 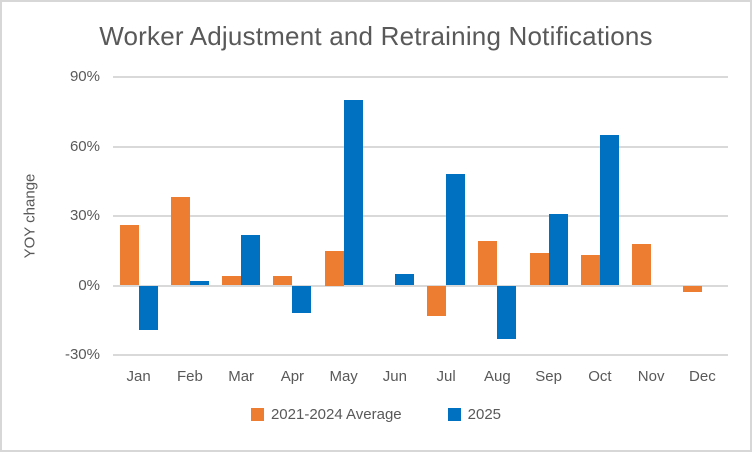 What do you see at coordinates (180, 241) in the screenshot?
I see `bar-2021-2024-average-feb` at bounding box center [180, 241].